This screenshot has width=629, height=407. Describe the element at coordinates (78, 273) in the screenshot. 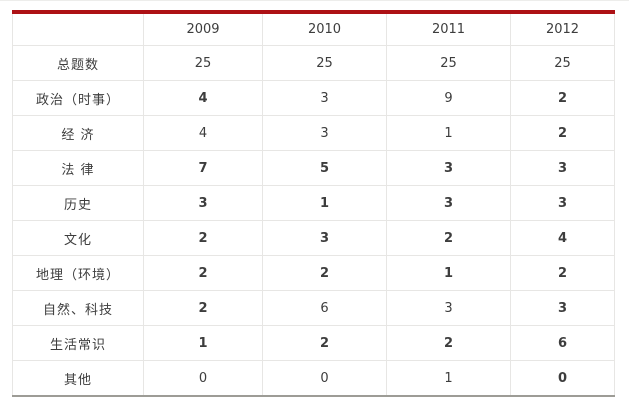

I see `row-label: 地理（环境）` at that location.